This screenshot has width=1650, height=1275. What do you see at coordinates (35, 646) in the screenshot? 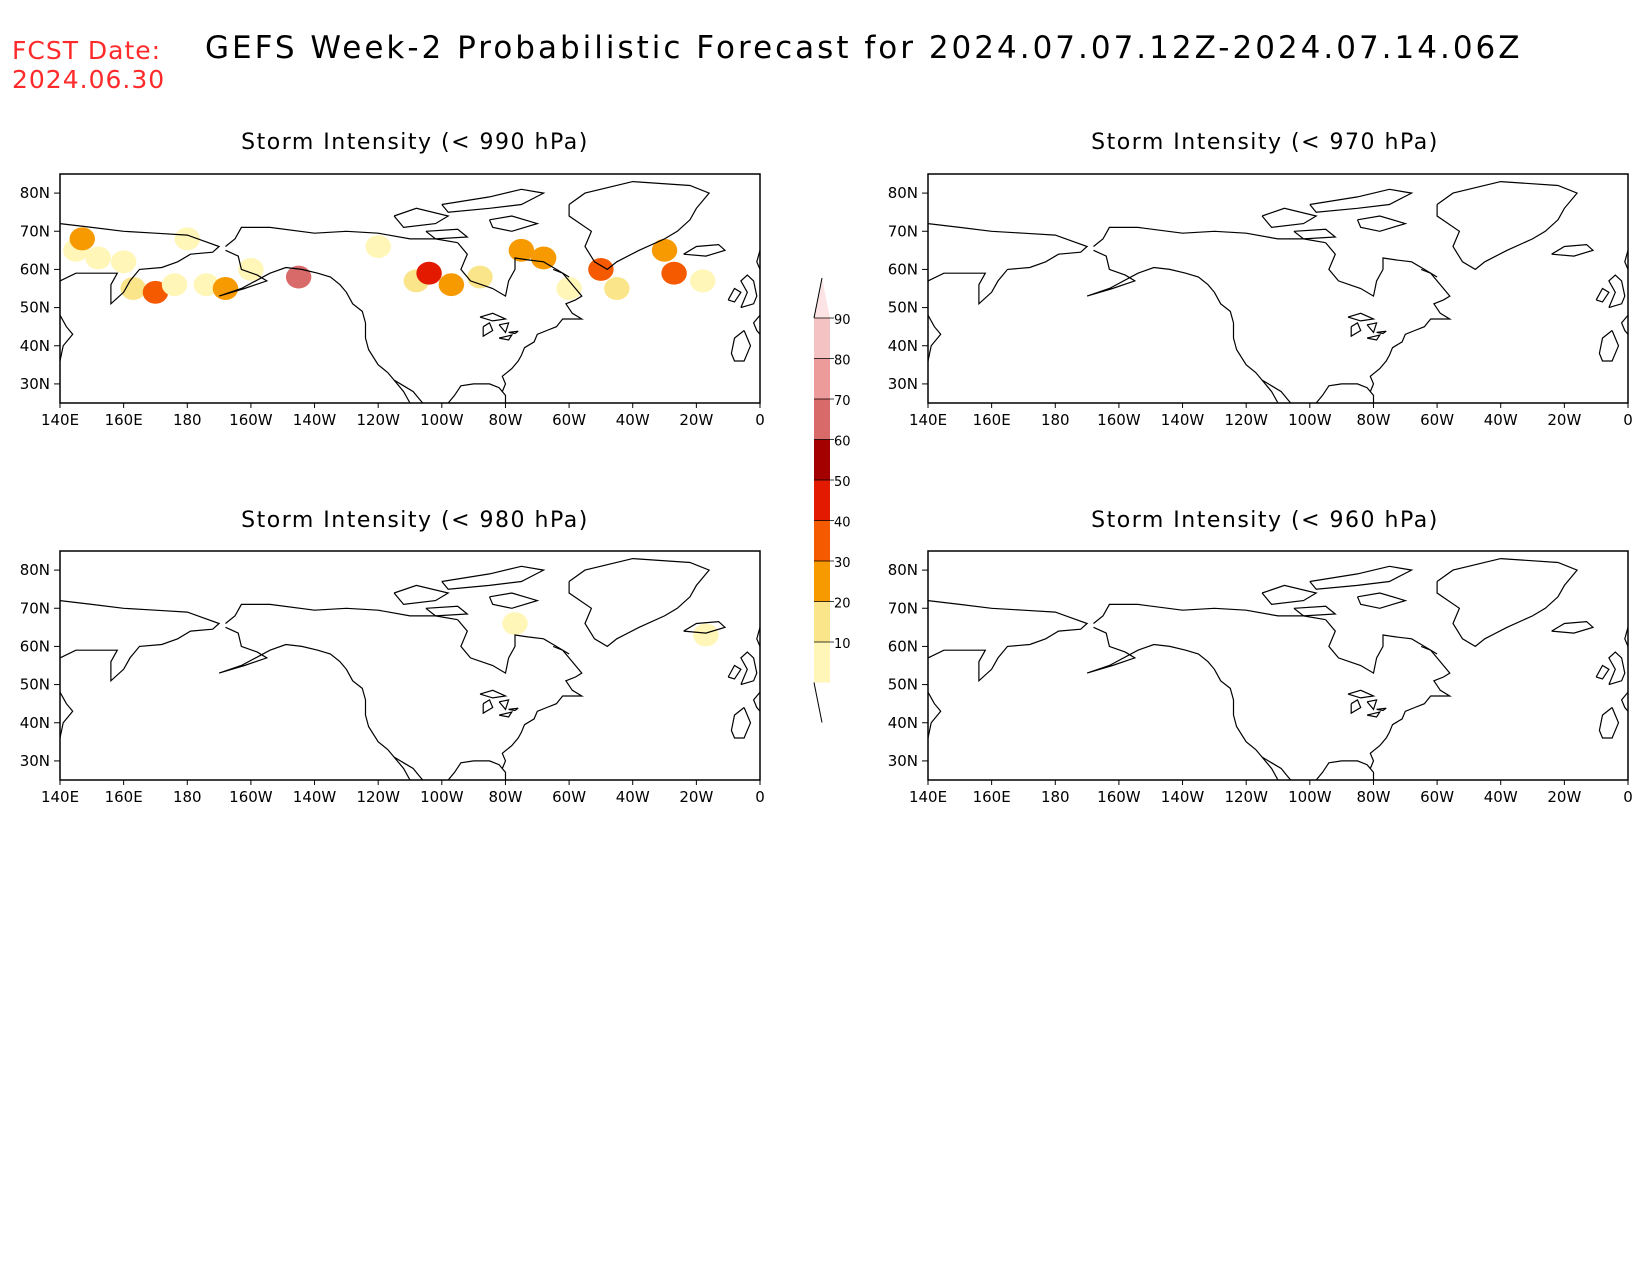
I see `lat-tick-label: 60N` at bounding box center [35, 646].